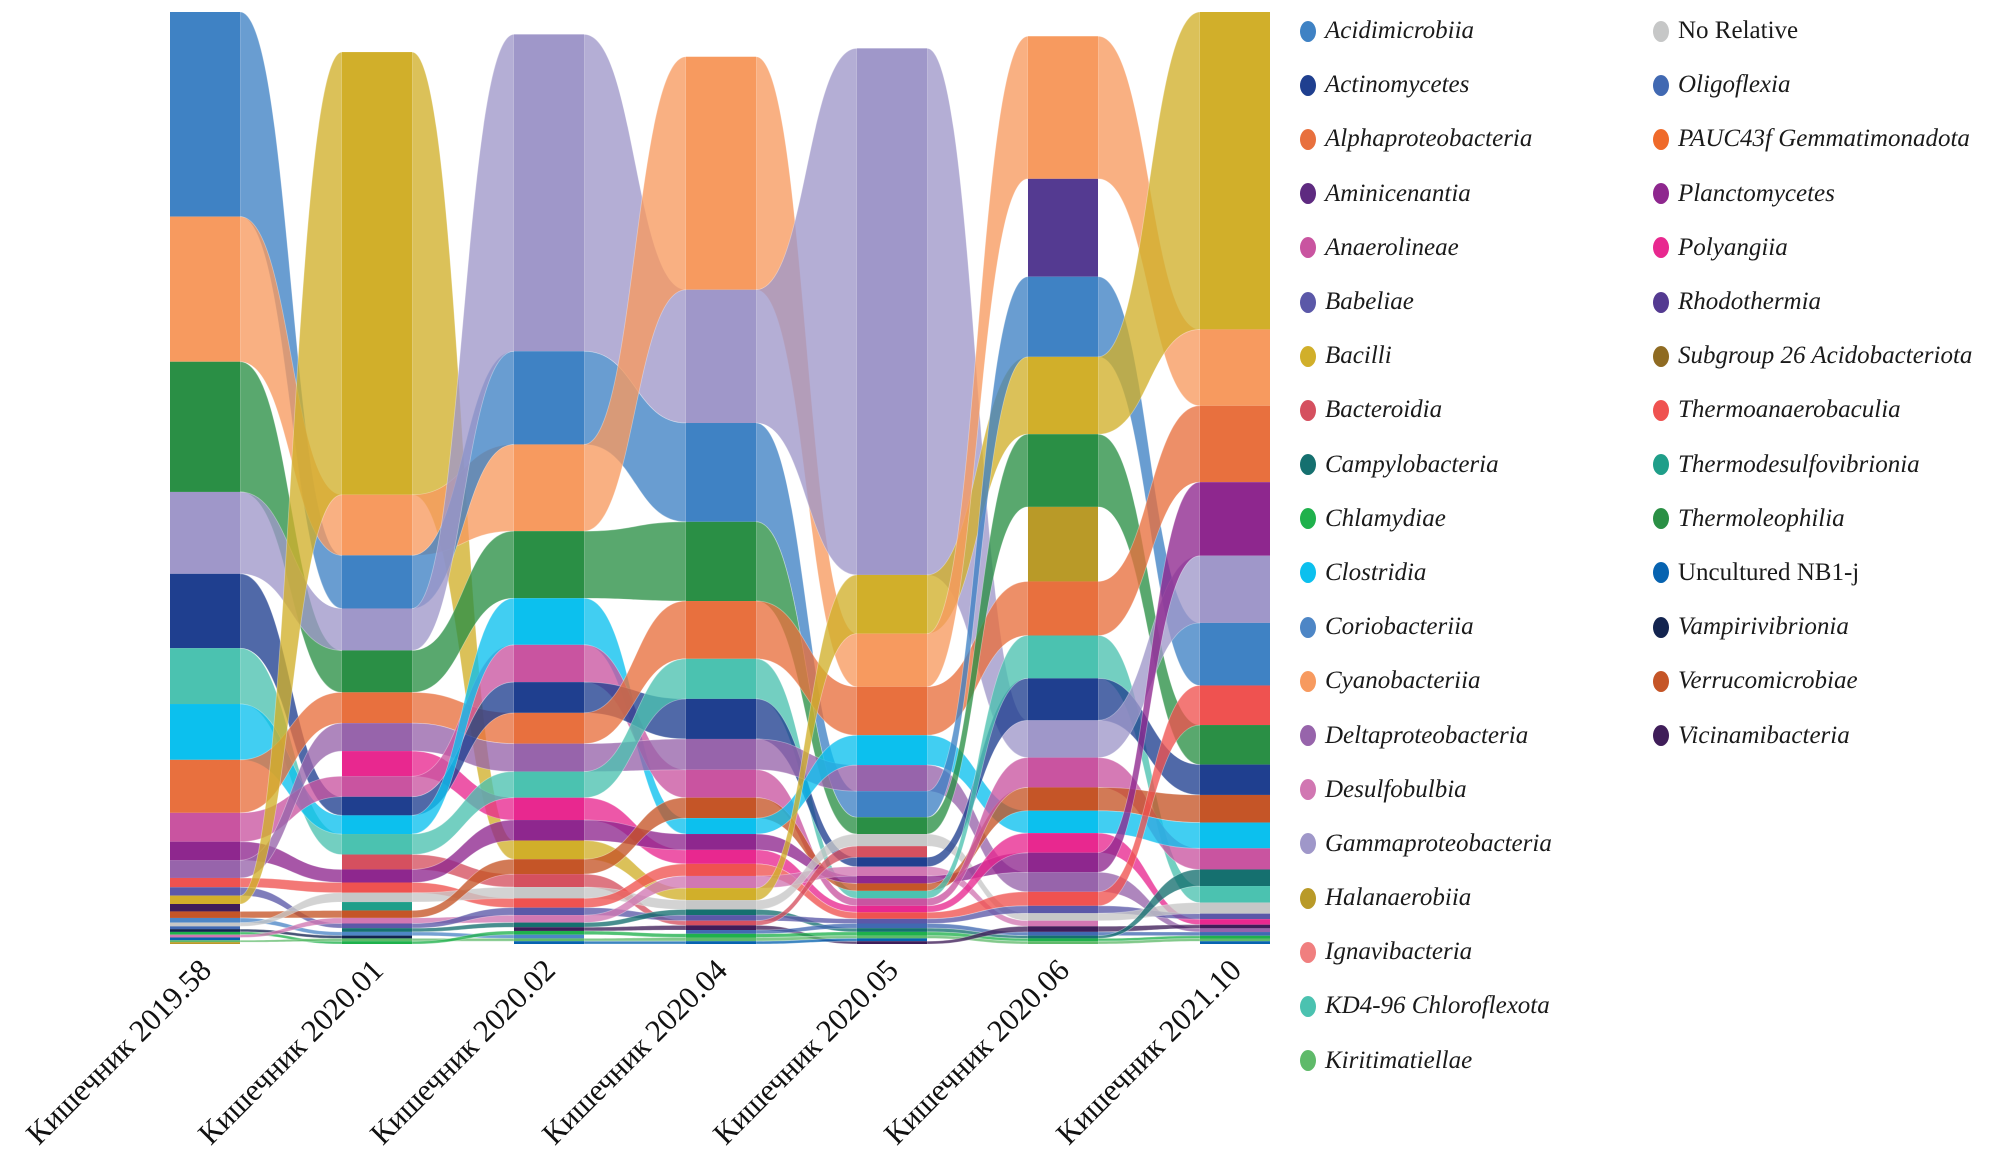  Describe the element at coordinates (290, 1051) in the screenshot. I see `x-tick-label: Кишечник 2020.01` at that location.